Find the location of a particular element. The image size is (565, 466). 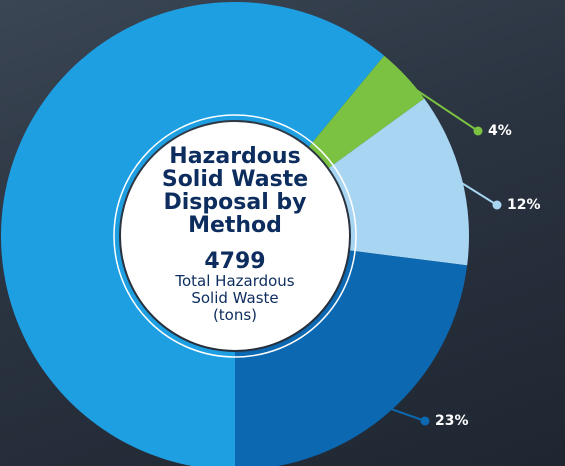

value-label: 12% is located at coordinates (524, 205).